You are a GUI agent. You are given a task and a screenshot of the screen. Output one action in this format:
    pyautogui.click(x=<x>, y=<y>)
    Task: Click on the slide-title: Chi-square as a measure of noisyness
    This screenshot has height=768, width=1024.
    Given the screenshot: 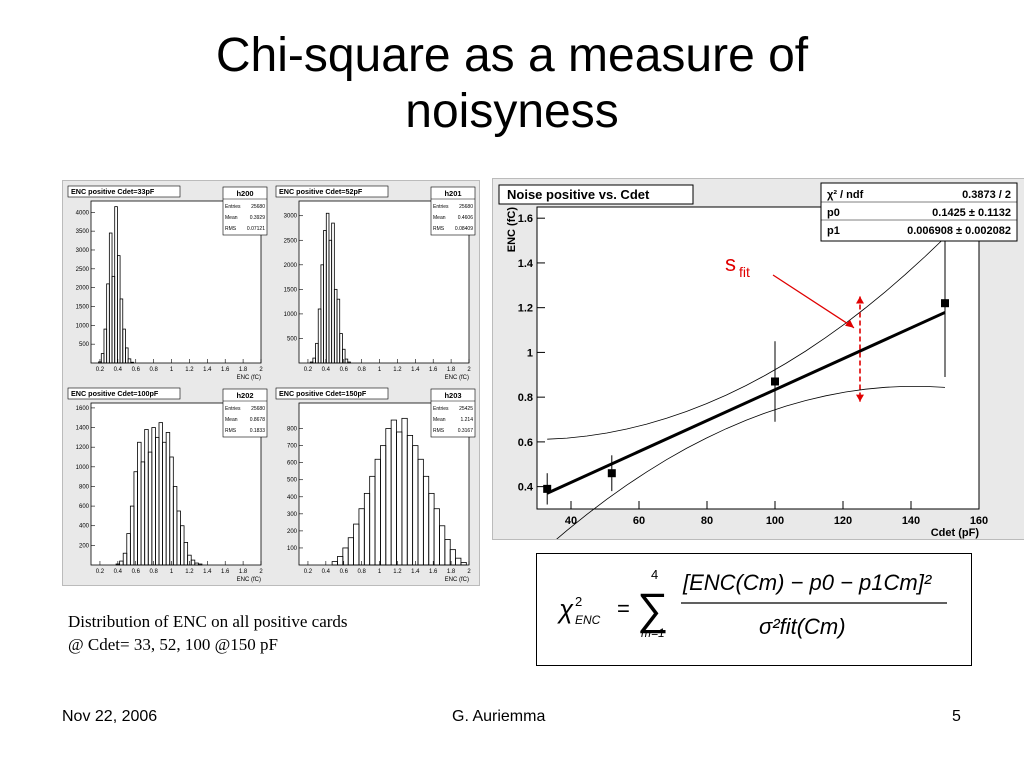 What is the action you would take?
    pyautogui.click(x=512, y=84)
    